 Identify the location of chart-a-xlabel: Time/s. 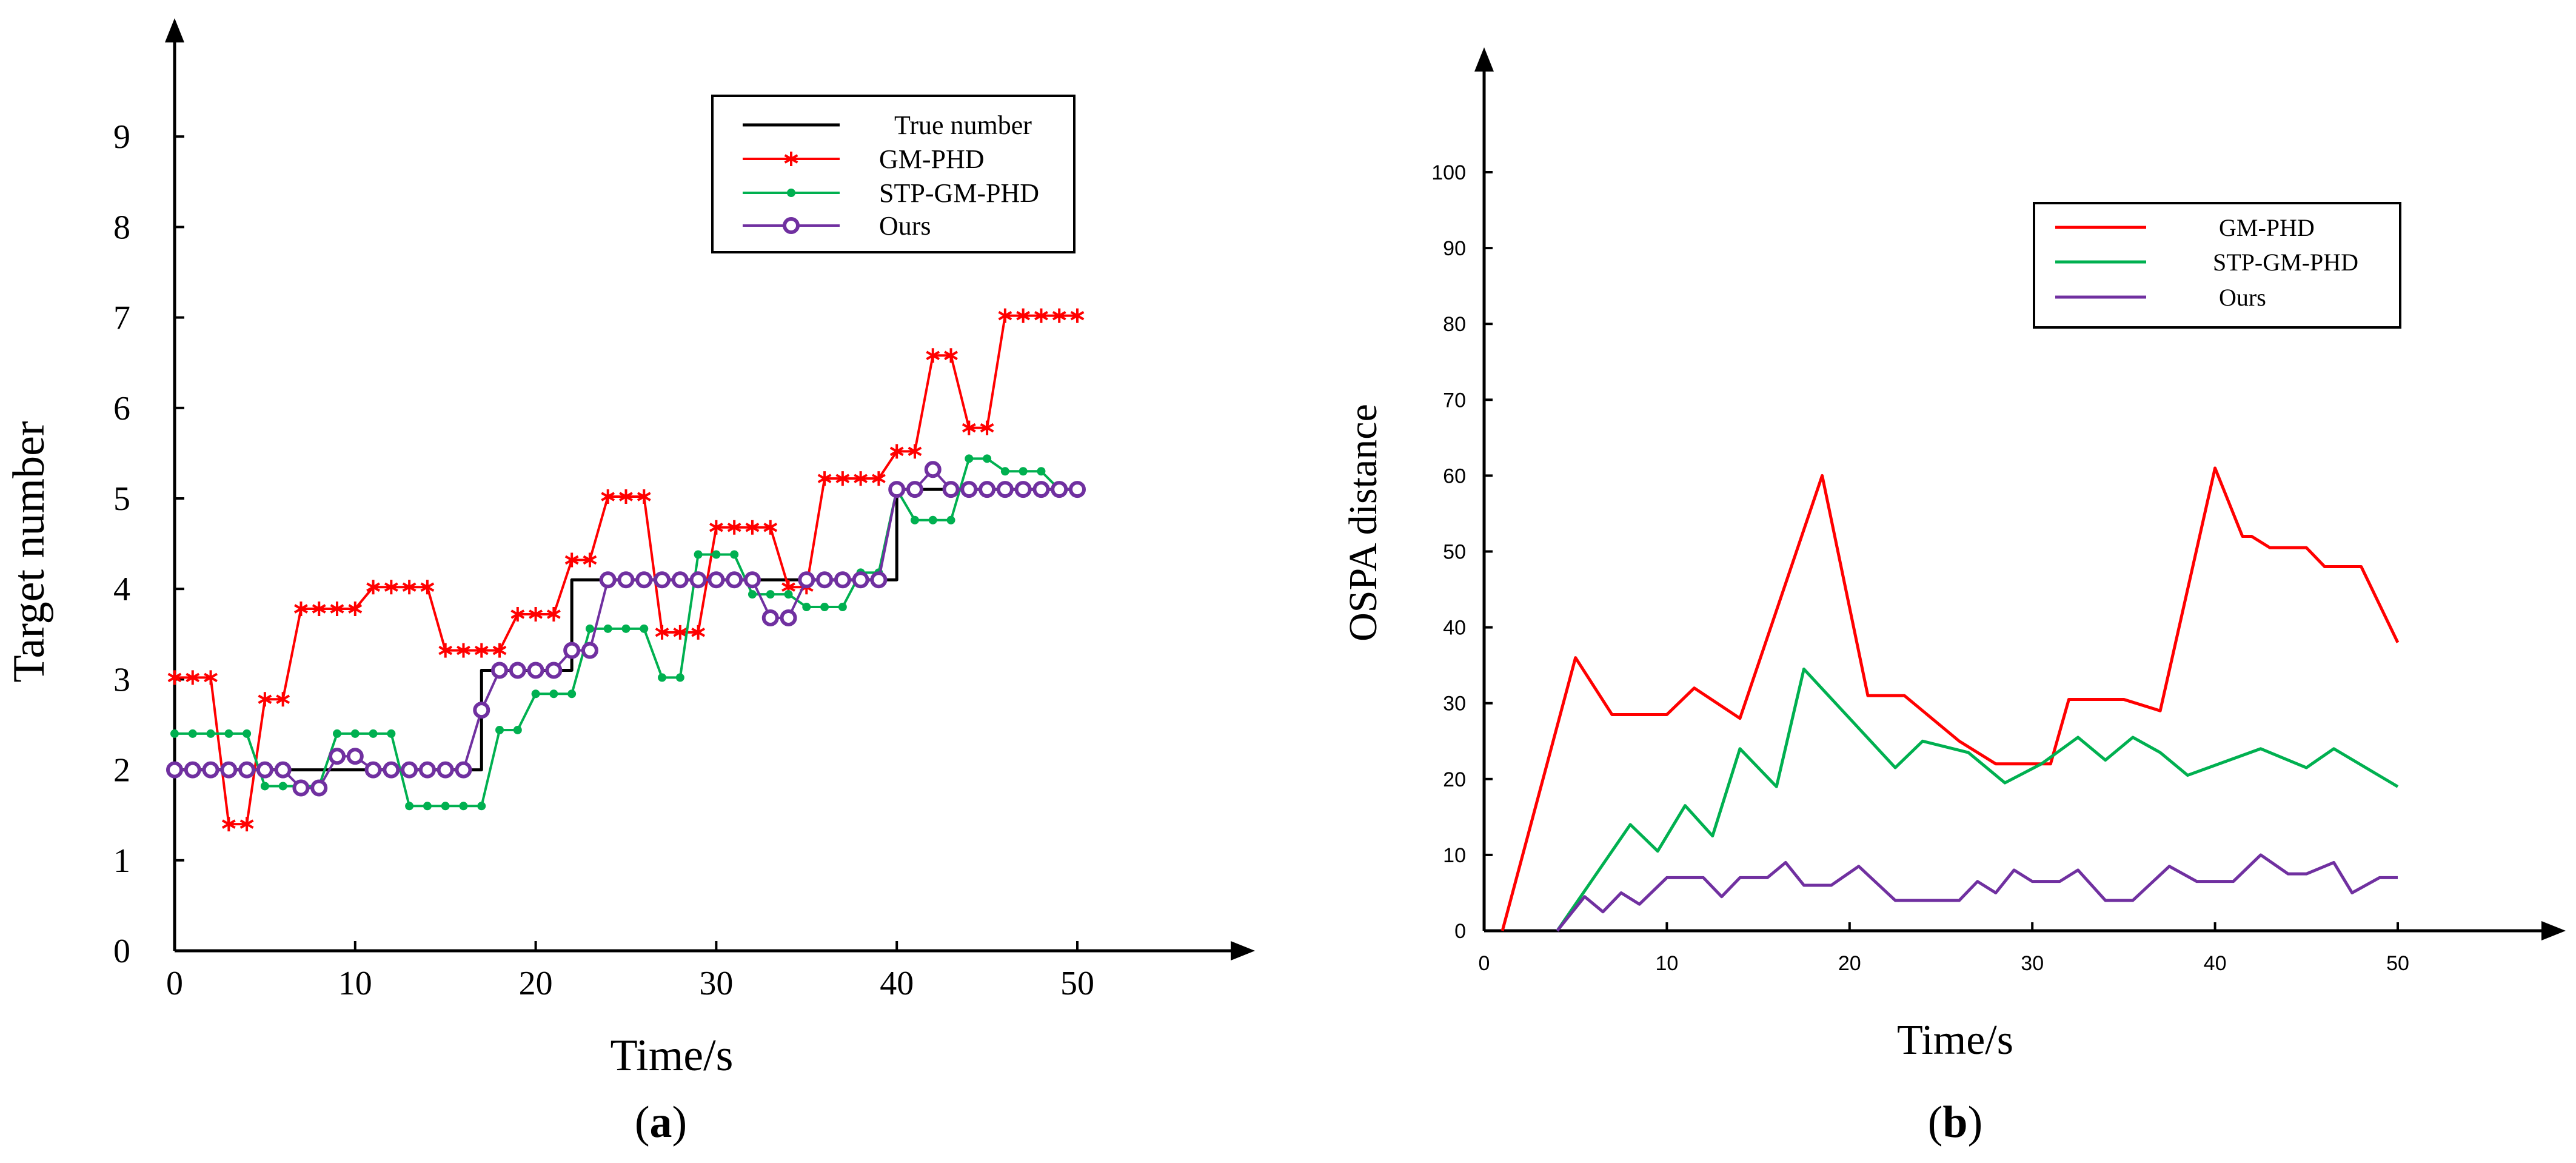
(672, 1056).